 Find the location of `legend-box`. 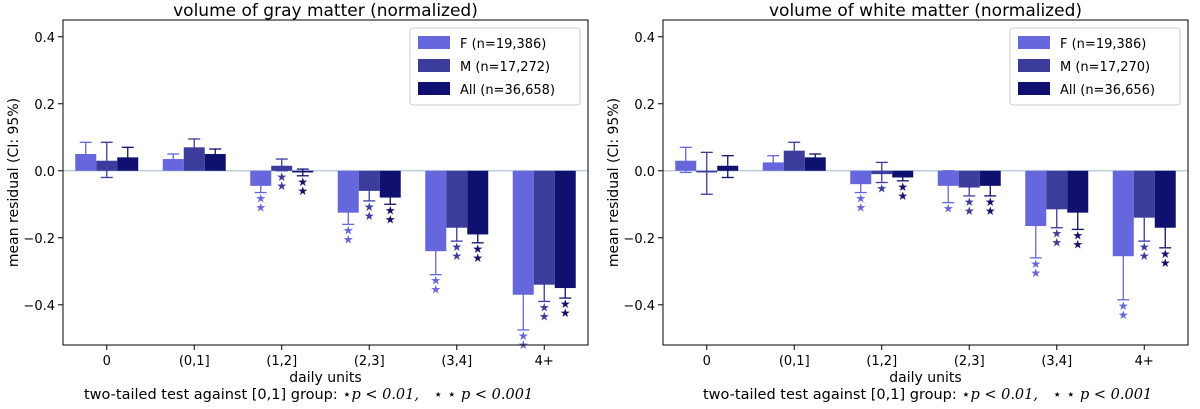

legend-box is located at coordinates (495, 66).